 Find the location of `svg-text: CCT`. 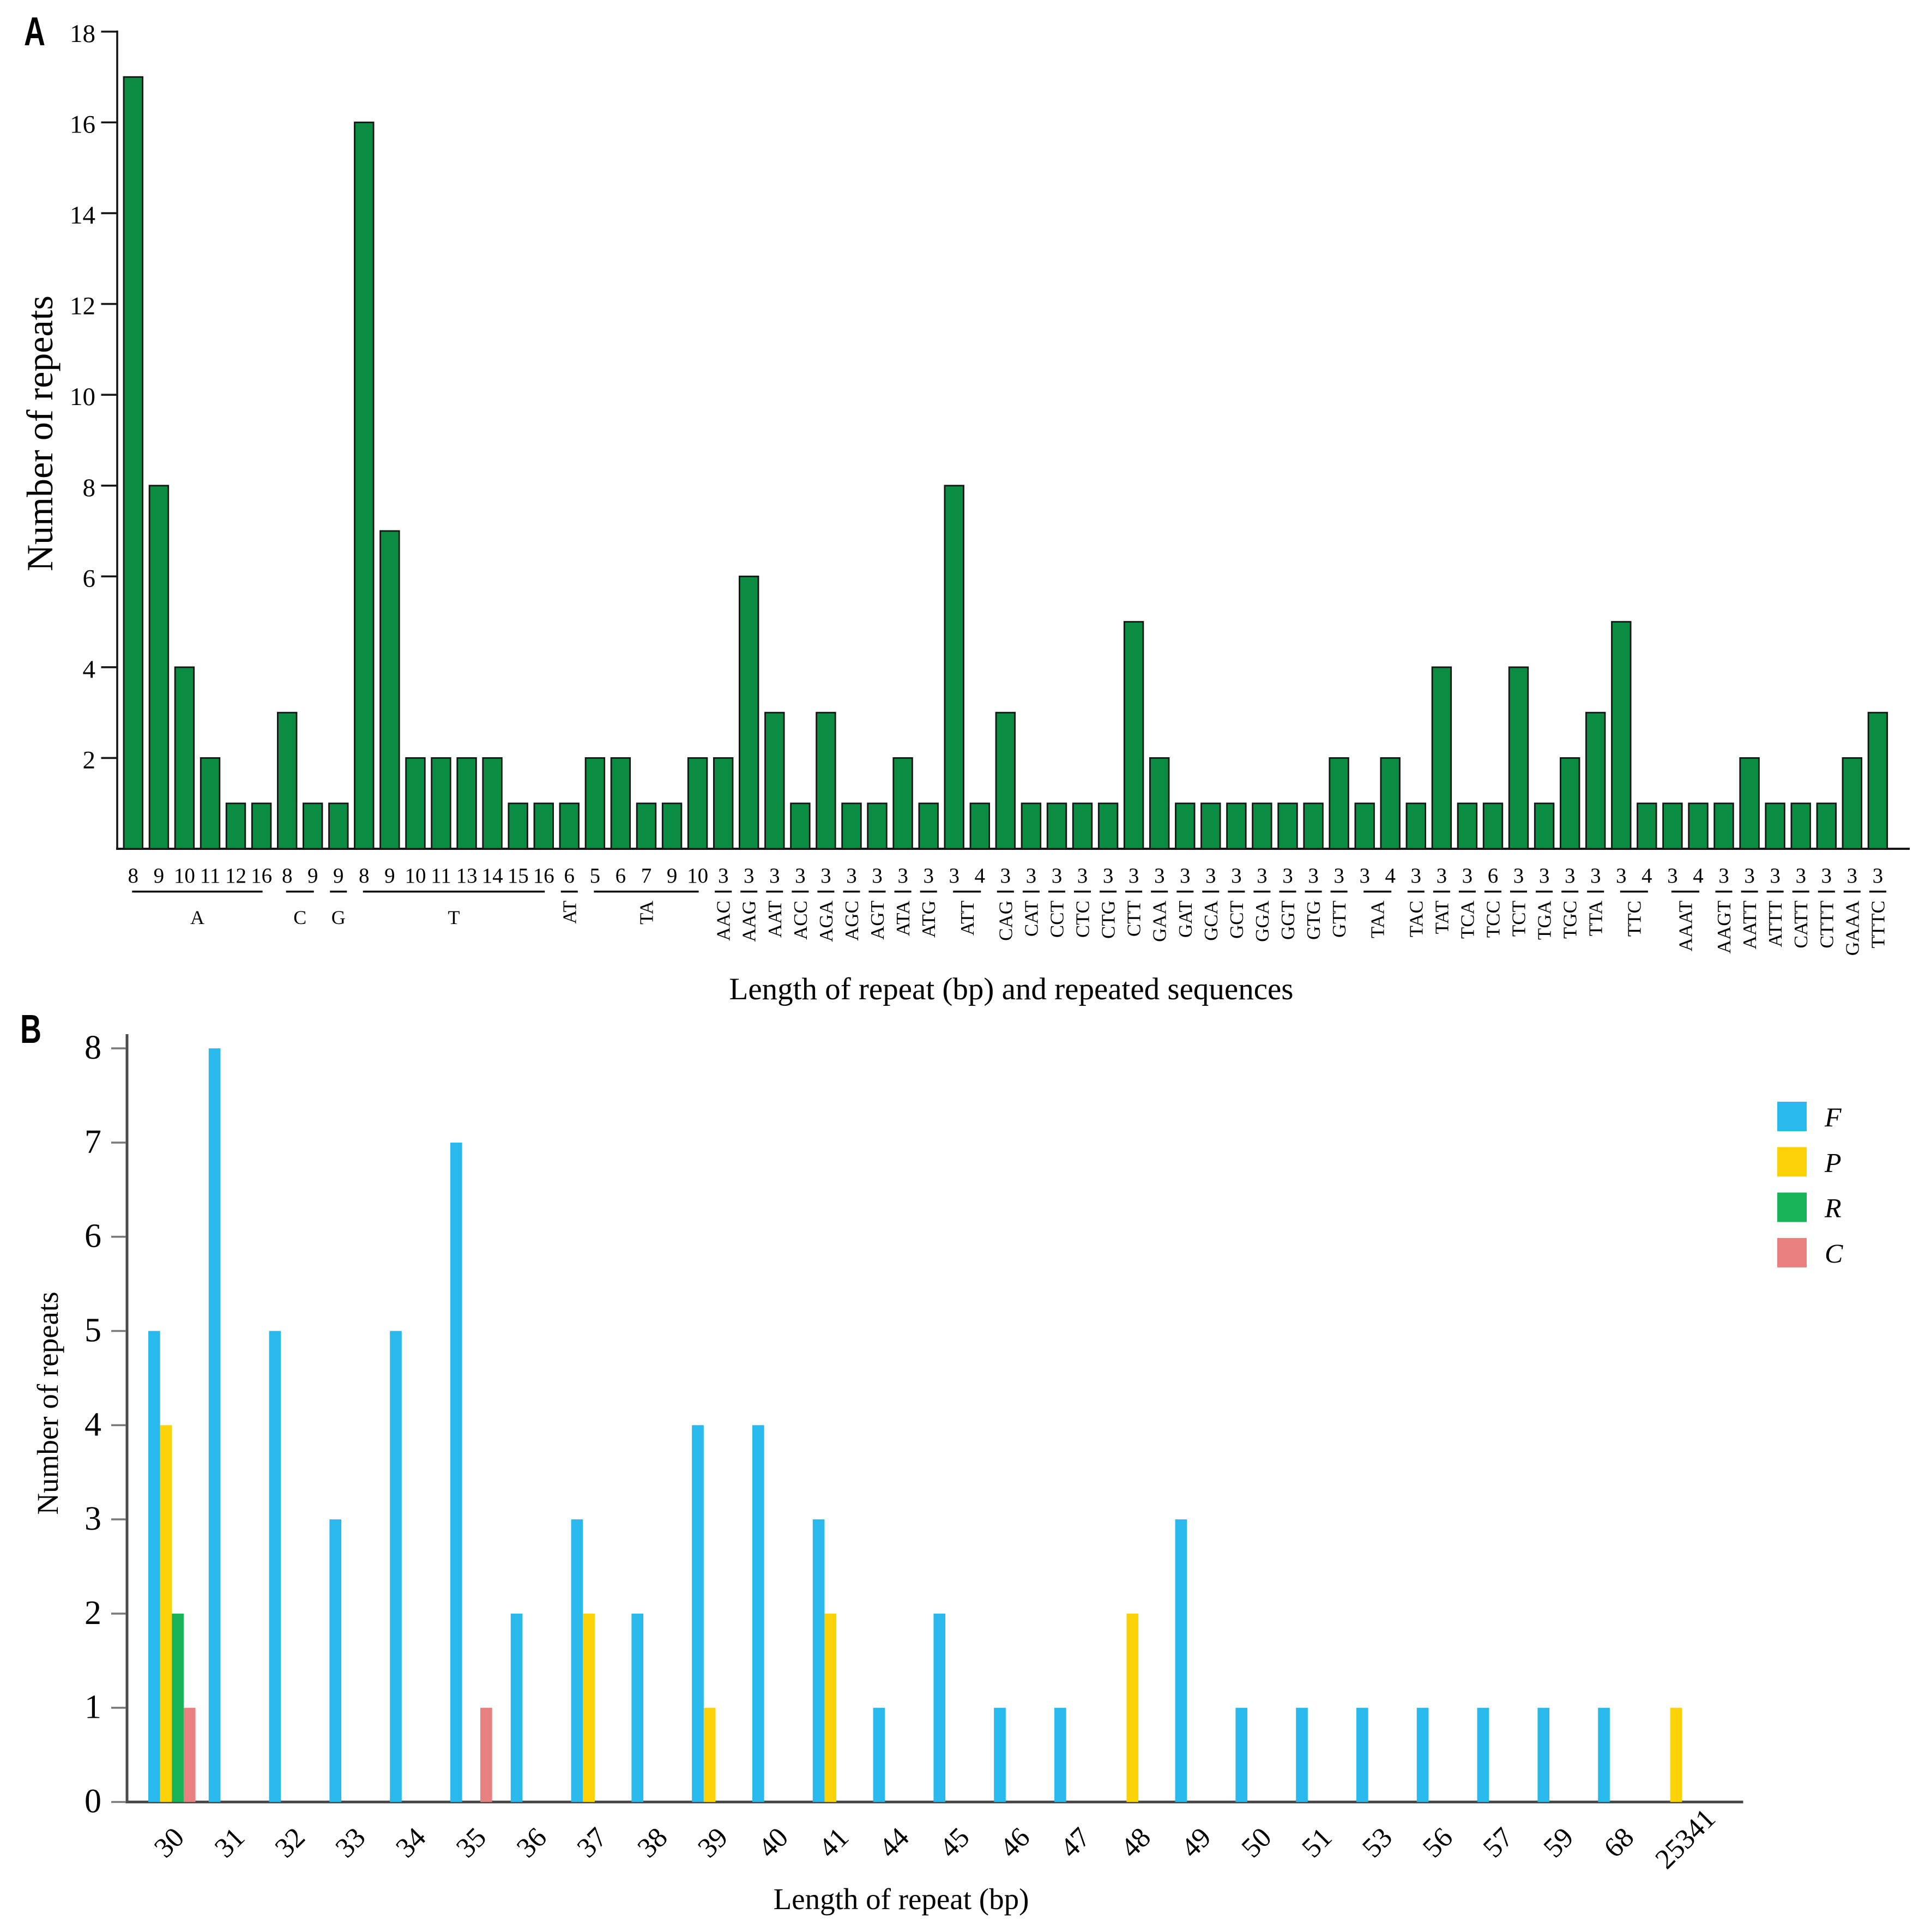

svg-text: CCT is located at coordinates (1057, 920).